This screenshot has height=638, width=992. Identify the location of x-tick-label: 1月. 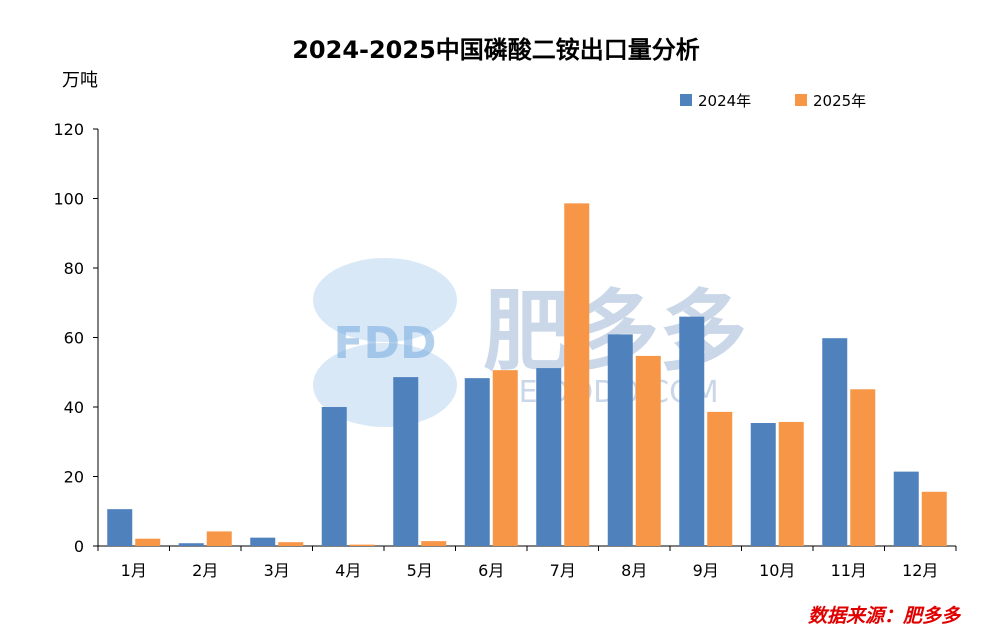
(134, 570).